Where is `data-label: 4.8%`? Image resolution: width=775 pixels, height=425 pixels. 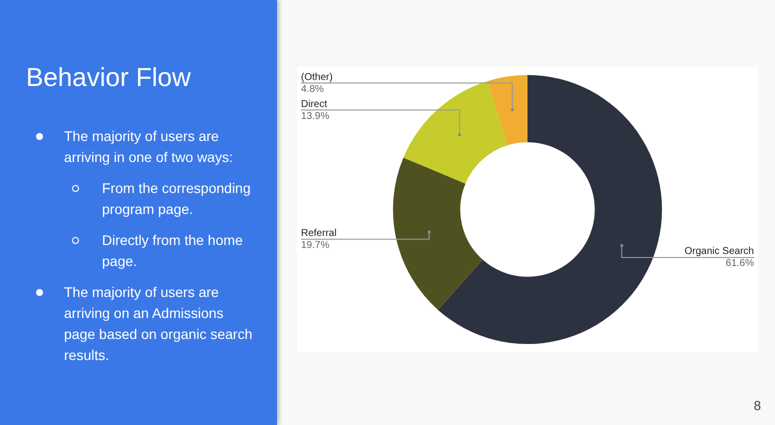 data-label: 4.8% is located at coordinates (312, 89).